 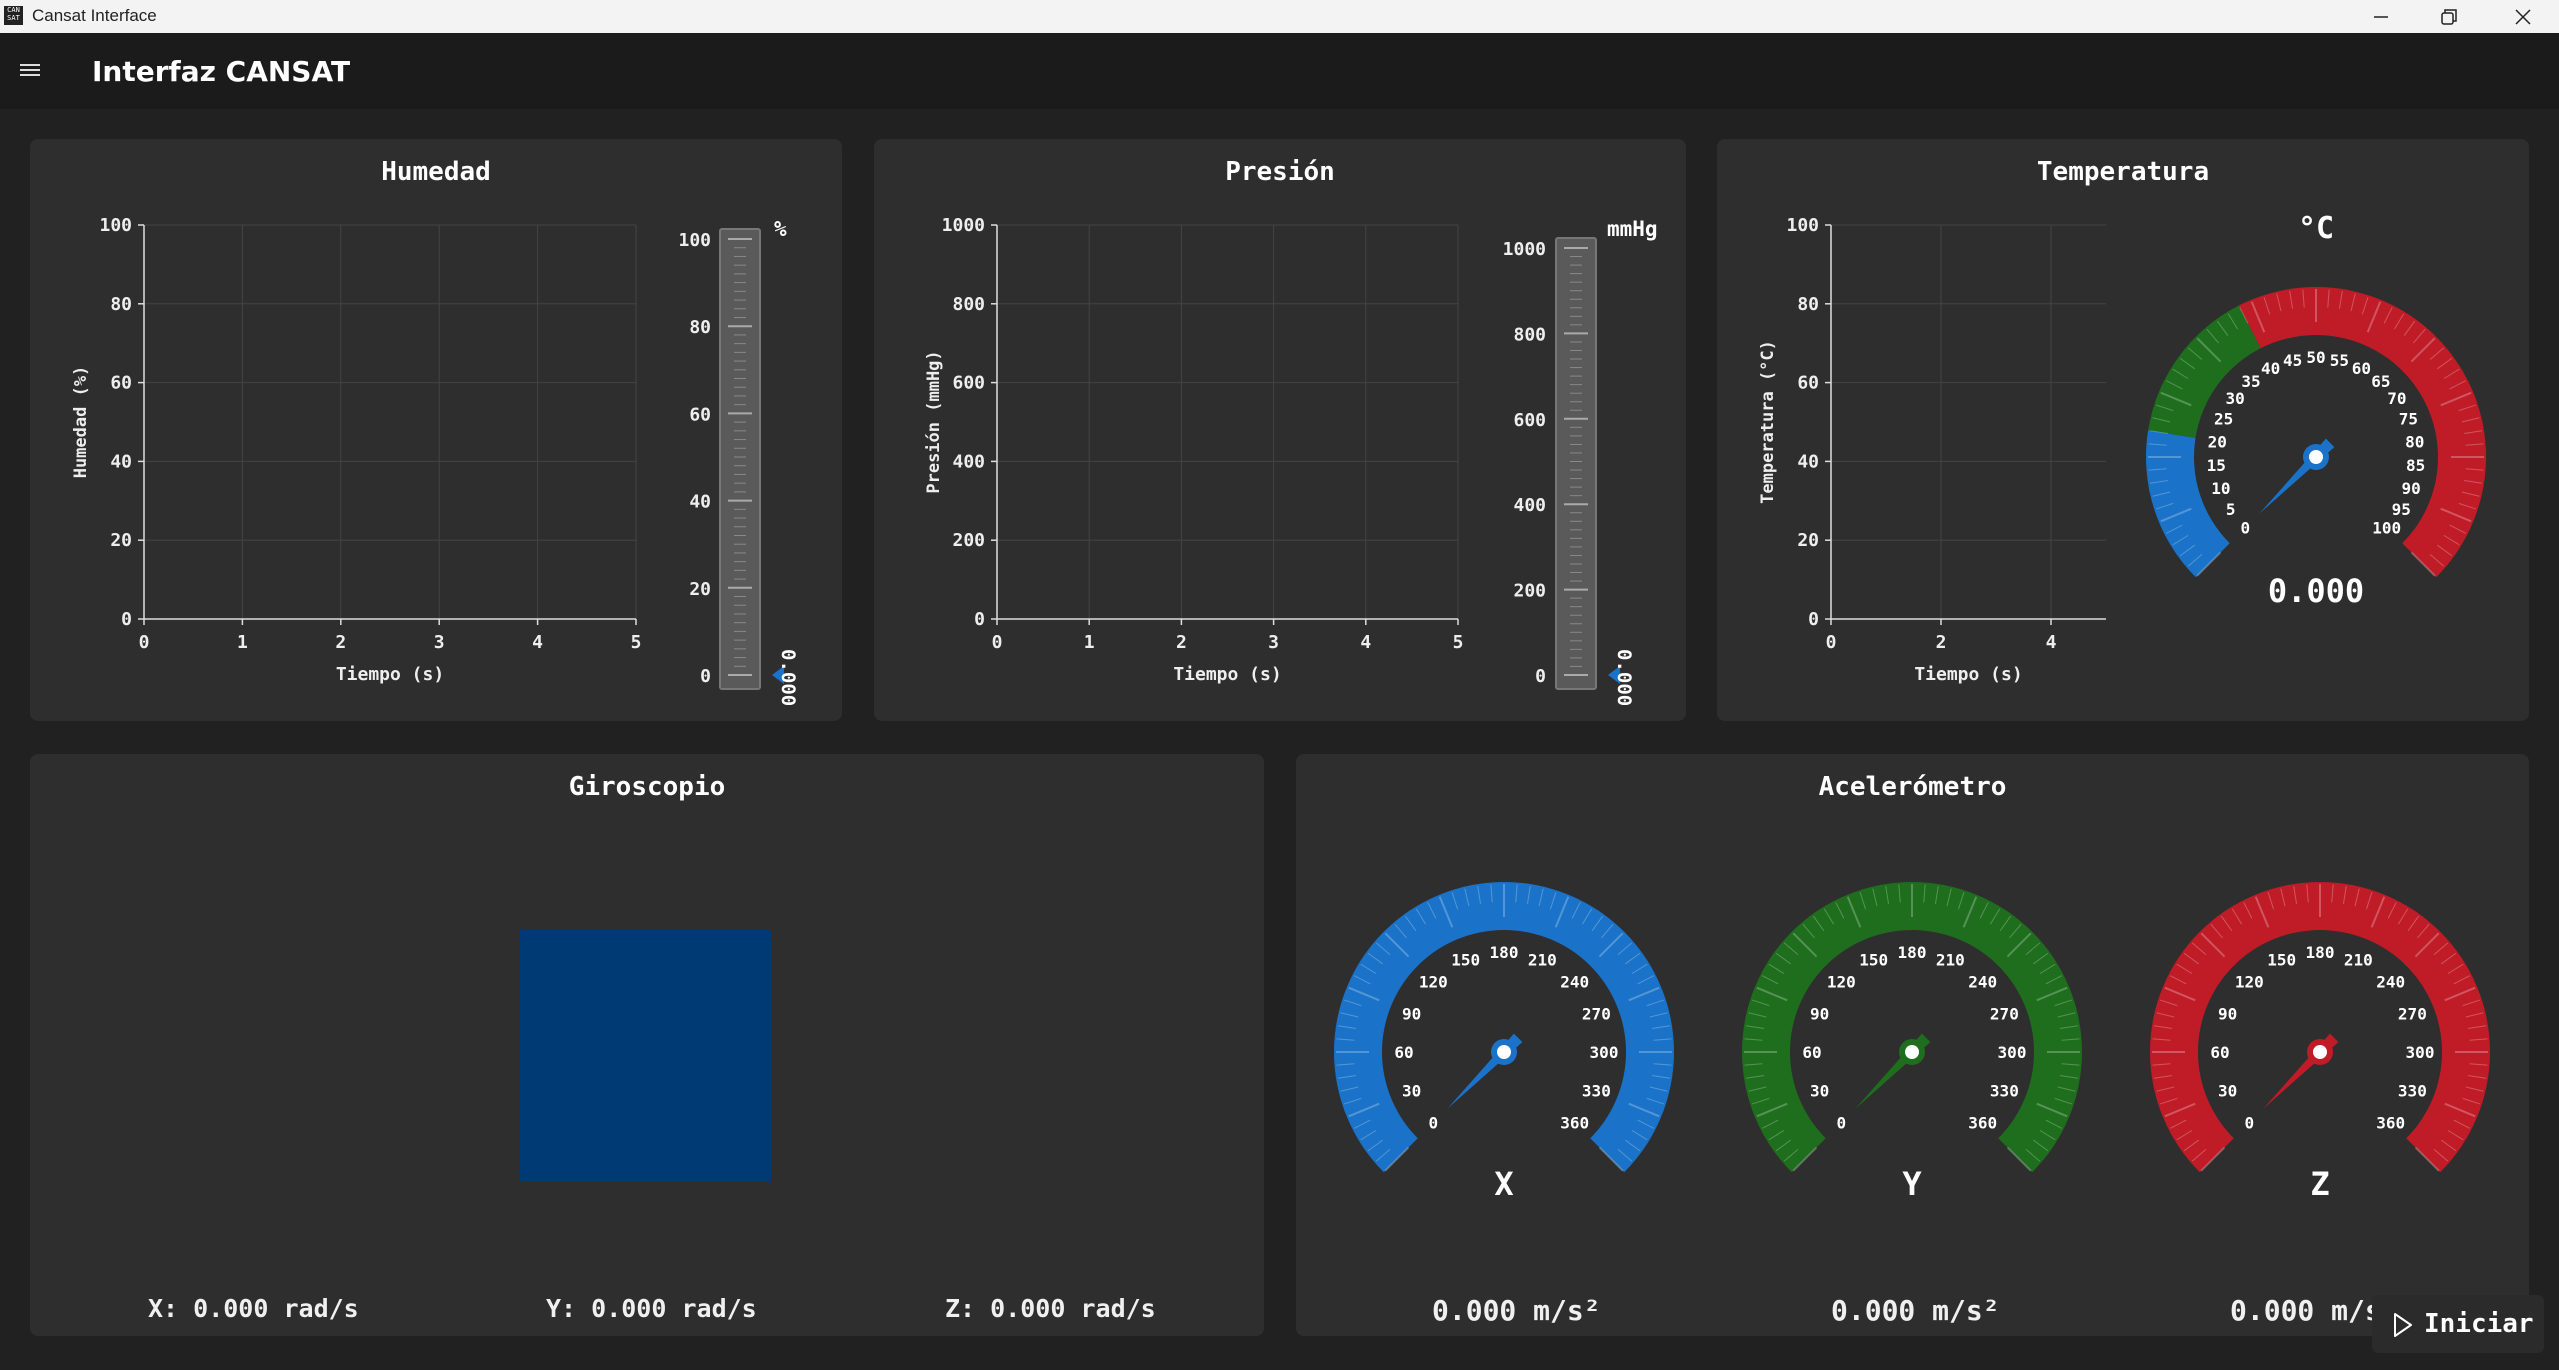 I want to click on gauge-label: 120, so click(x=1433, y=981).